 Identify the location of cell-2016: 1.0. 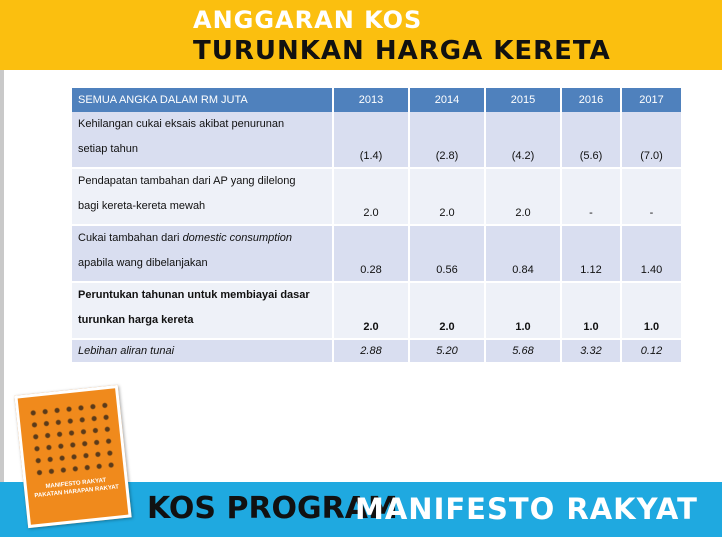
(591, 311).